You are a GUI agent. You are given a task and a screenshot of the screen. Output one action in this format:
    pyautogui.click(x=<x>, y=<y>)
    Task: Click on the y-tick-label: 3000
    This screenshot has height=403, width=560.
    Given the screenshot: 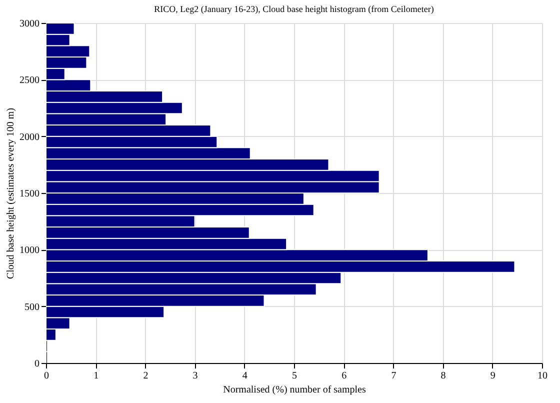 What is the action you would take?
    pyautogui.click(x=30, y=24)
    